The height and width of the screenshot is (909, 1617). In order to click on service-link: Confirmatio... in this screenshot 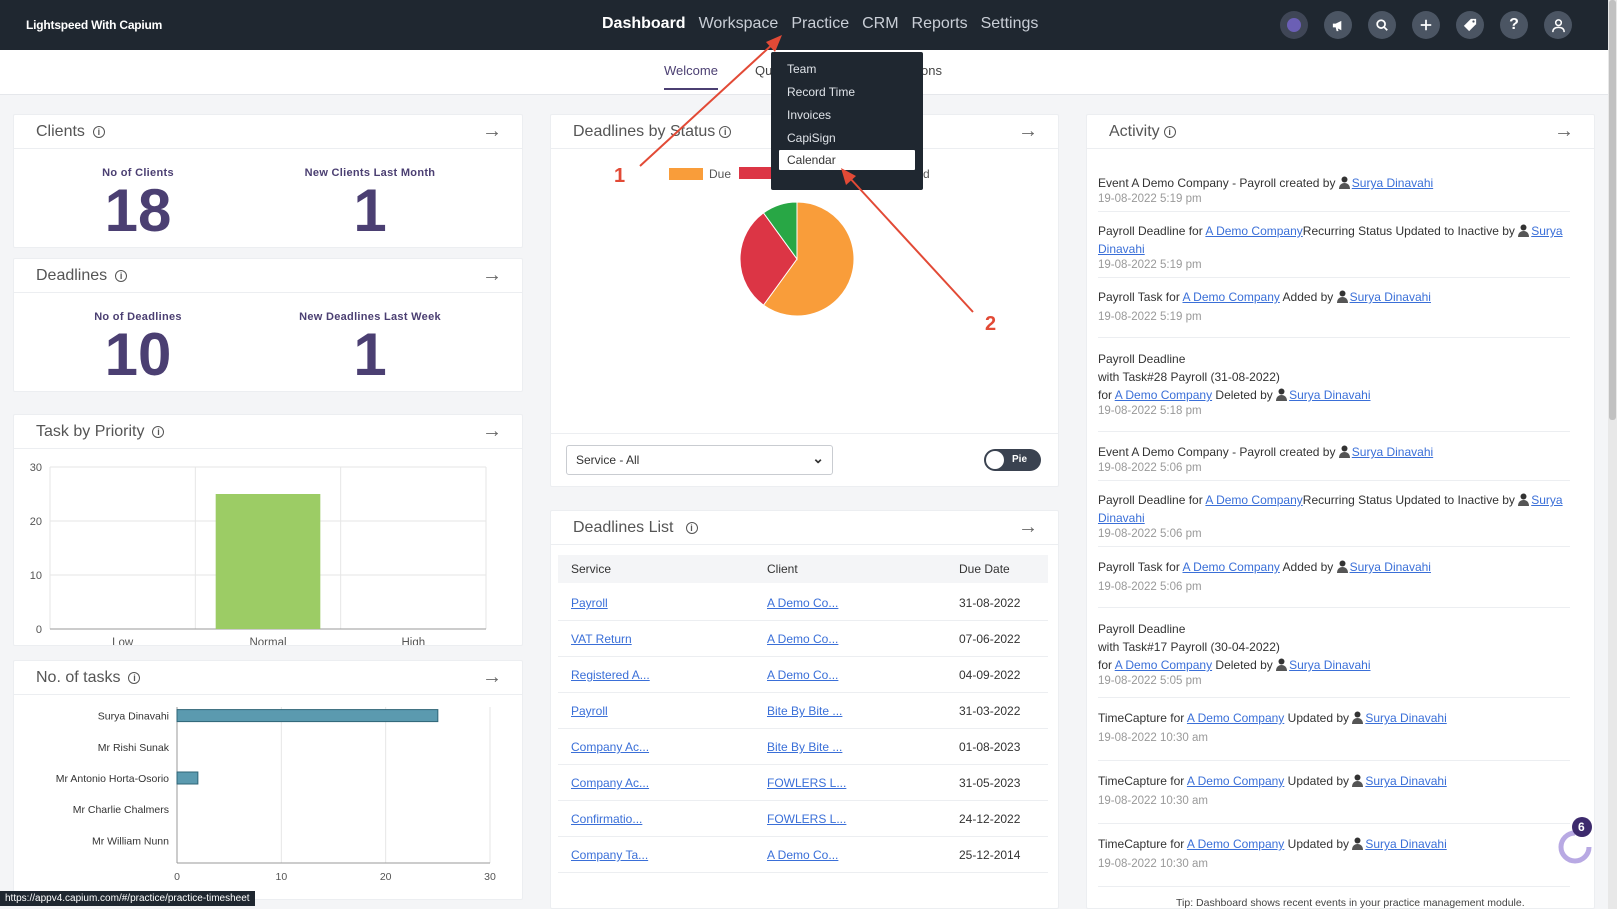, I will do `click(607, 819)`.